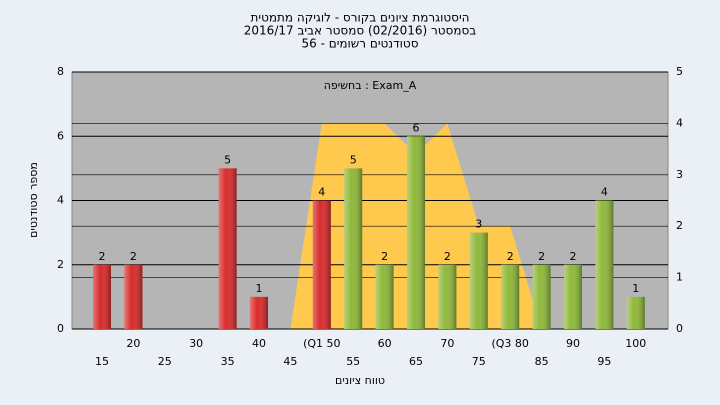 The height and width of the screenshot is (405, 720). I want to click on x-tick-label: 90, so click(573, 343).